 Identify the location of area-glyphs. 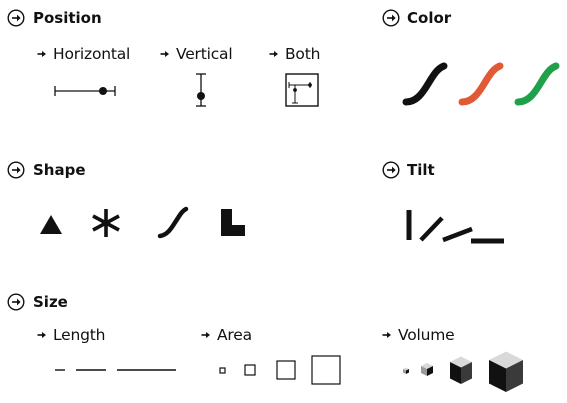
(280, 370).